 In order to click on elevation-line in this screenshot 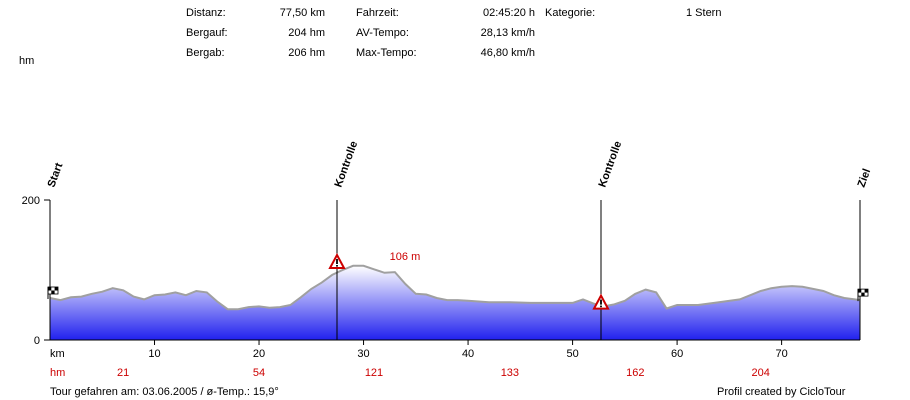, I will do `click(455, 287)`.